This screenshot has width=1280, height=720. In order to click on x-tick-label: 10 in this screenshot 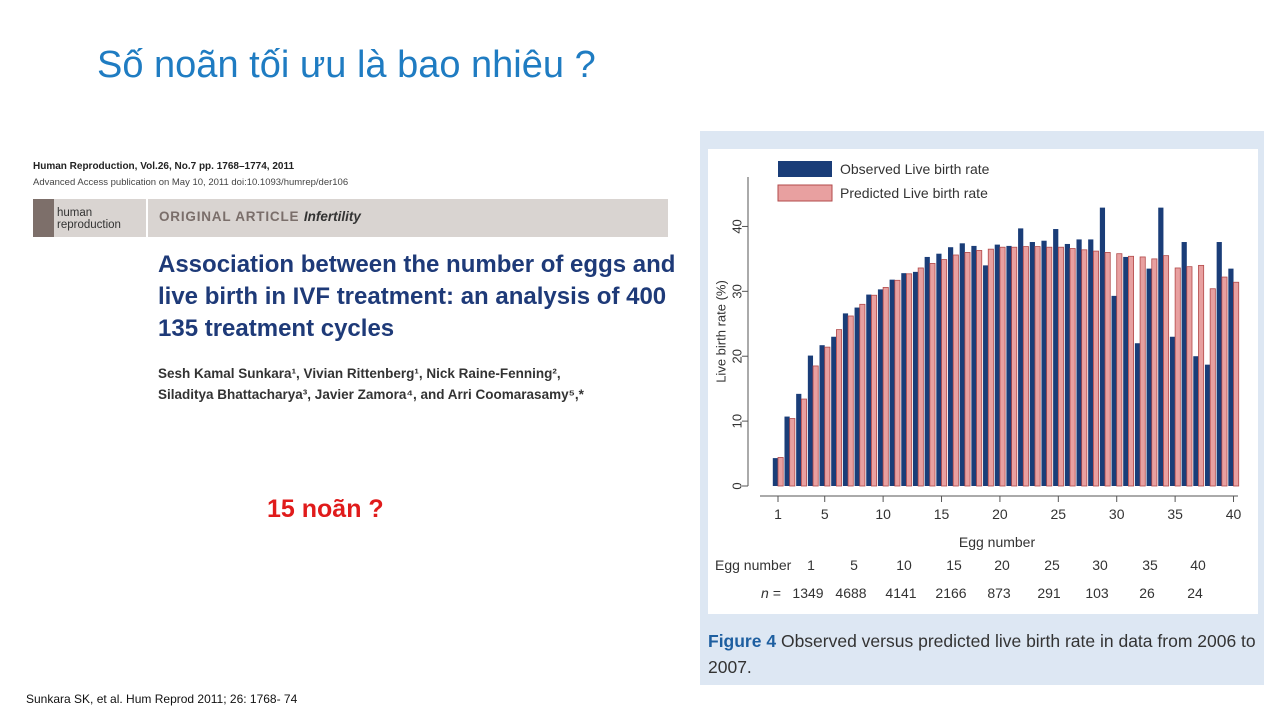, I will do `click(883, 514)`.